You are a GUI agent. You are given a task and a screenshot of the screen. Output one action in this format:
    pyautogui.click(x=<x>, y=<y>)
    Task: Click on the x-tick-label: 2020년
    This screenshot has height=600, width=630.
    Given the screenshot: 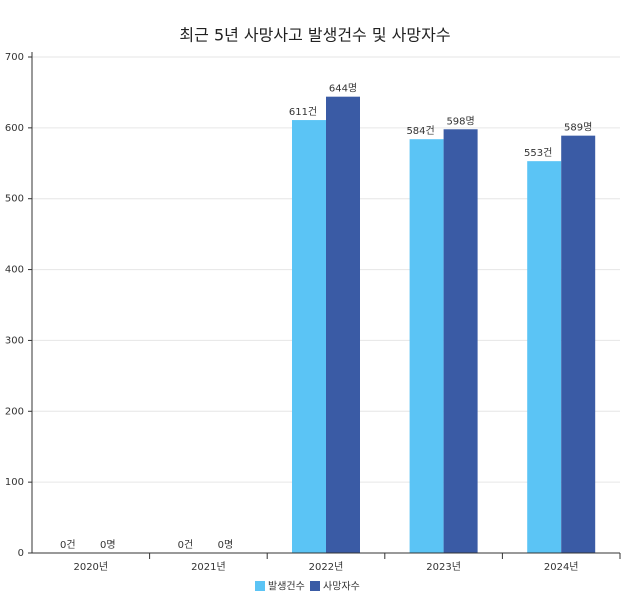 What is the action you would take?
    pyautogui.click(x=90, y=567)
    